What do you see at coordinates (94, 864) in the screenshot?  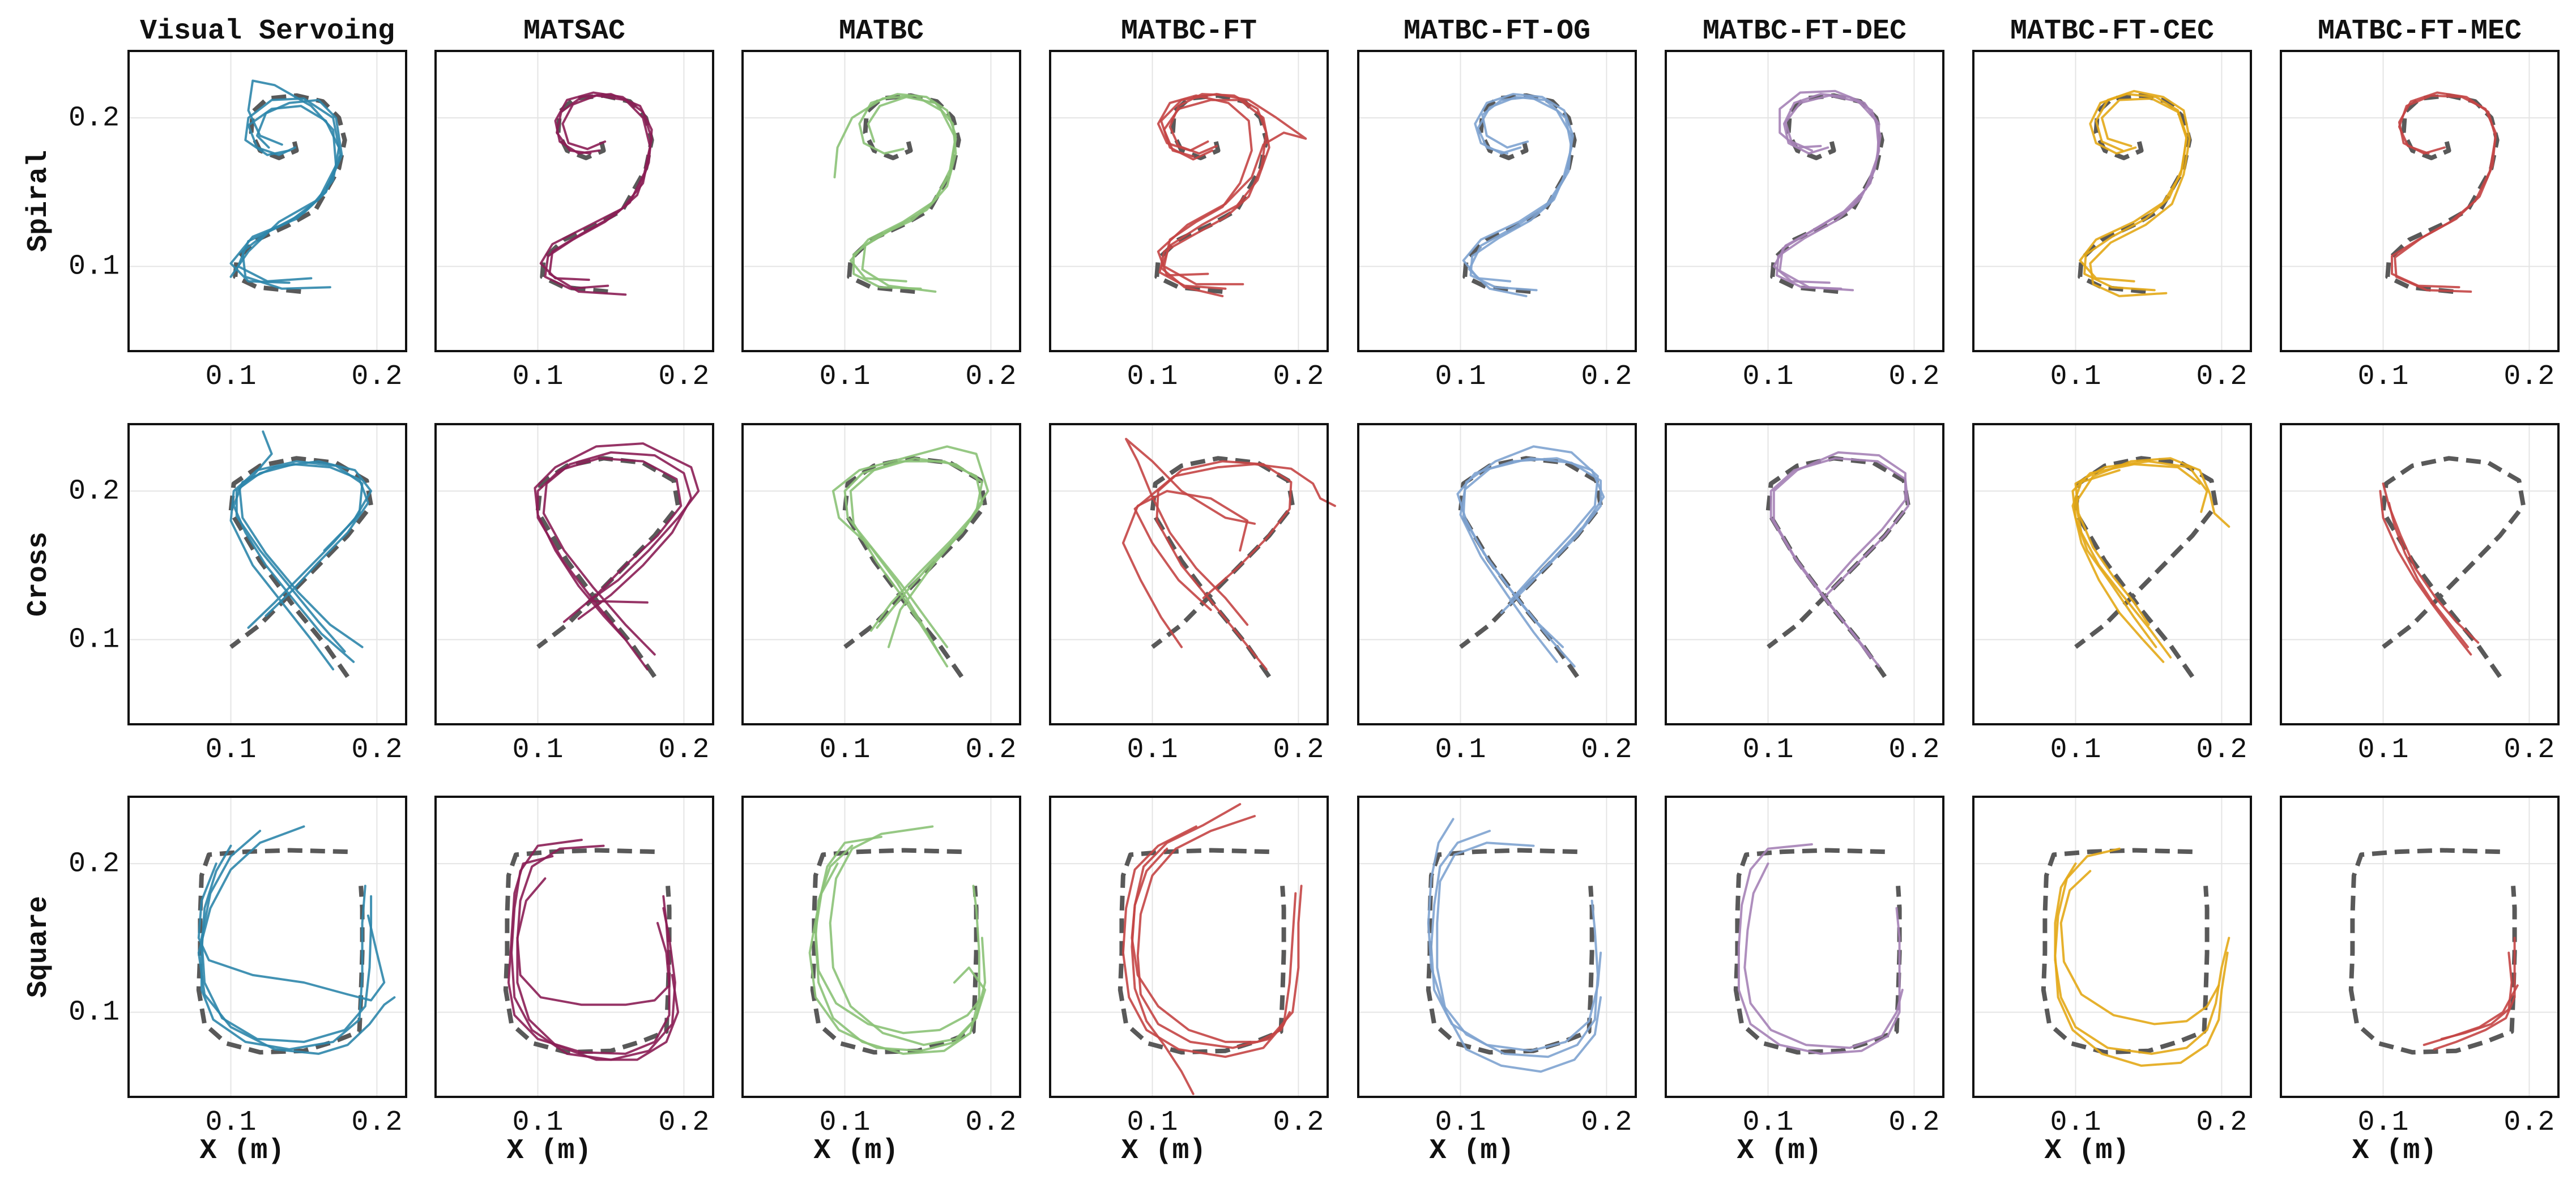 I see `y-tick-label: 0.2` at bounding box center [94, 864].